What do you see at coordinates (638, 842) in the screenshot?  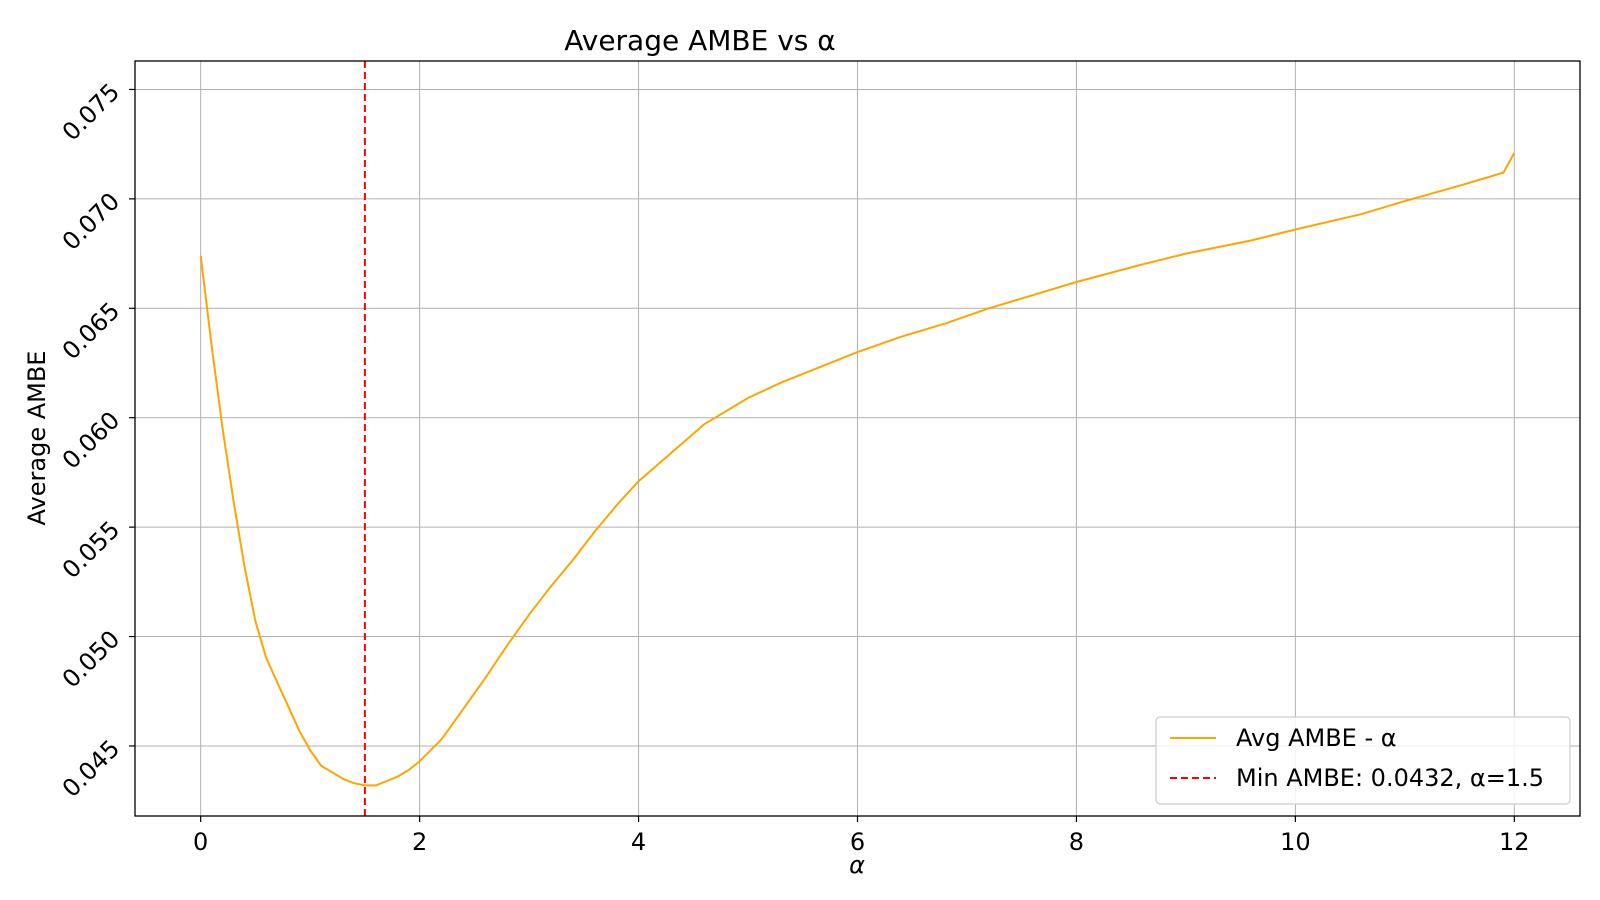 I see `x-tick-label: 4` at bounding box center [638, 842].